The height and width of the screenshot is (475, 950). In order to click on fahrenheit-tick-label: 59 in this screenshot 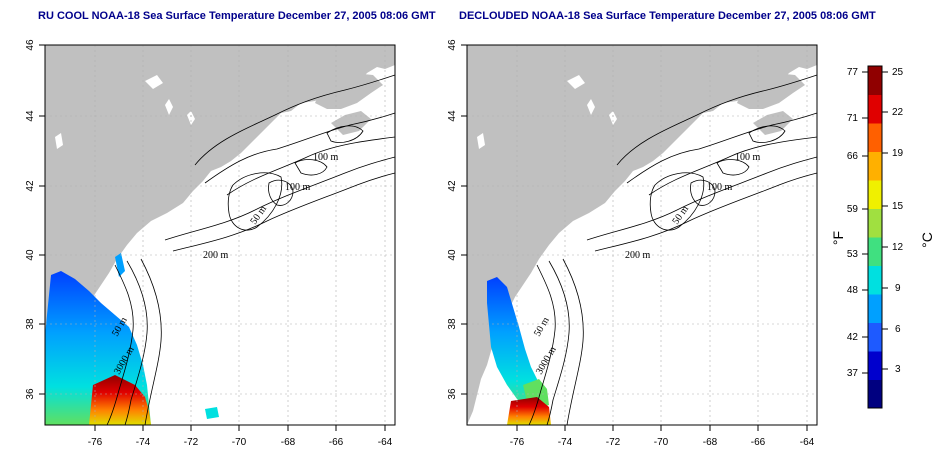, I will do `click(853, 209)`.